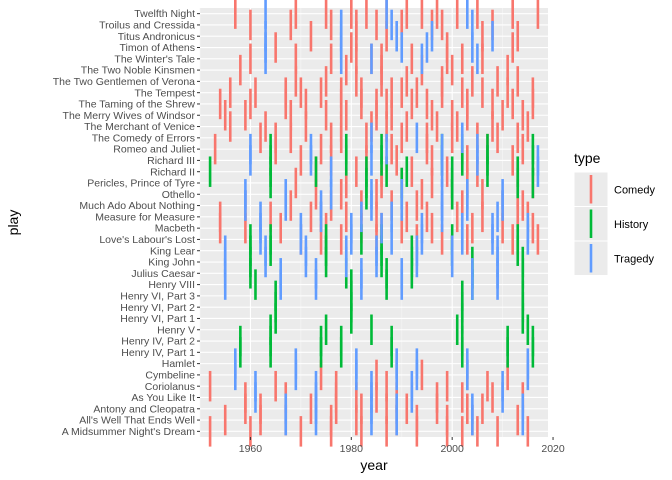 Image resolution: width=672 pixels, height=480 pixels. What do you see at coordinates (163, 398) in the screenshot?
I see `y-tick-label: As You Like It` at bounding box center [163, 398].